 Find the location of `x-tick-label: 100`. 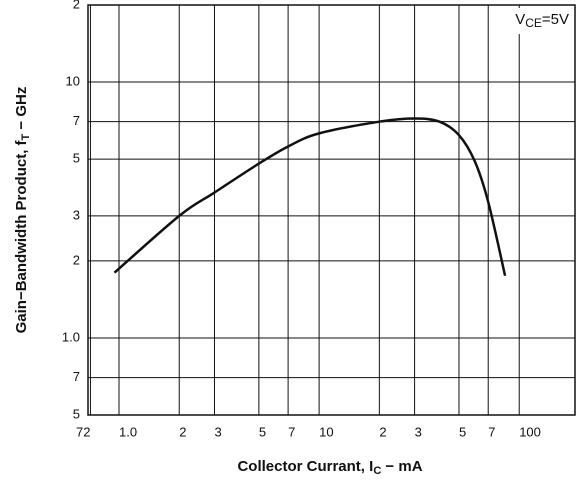

x-tick-label: 100 is located at coordinates (530, 431).